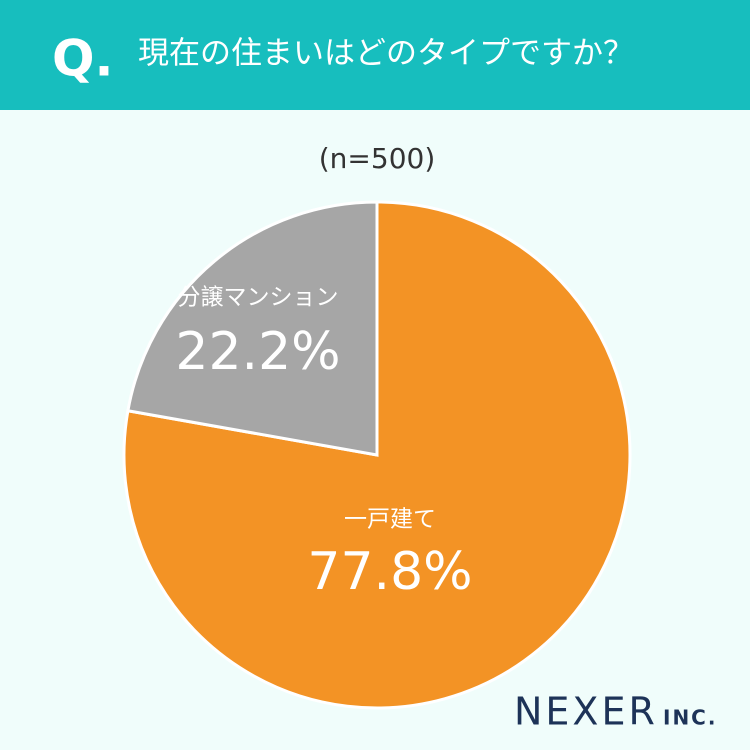 This screenshot has width=750, height=750. I want to click on chart-subtitle: (n=500), so click(377, 158).